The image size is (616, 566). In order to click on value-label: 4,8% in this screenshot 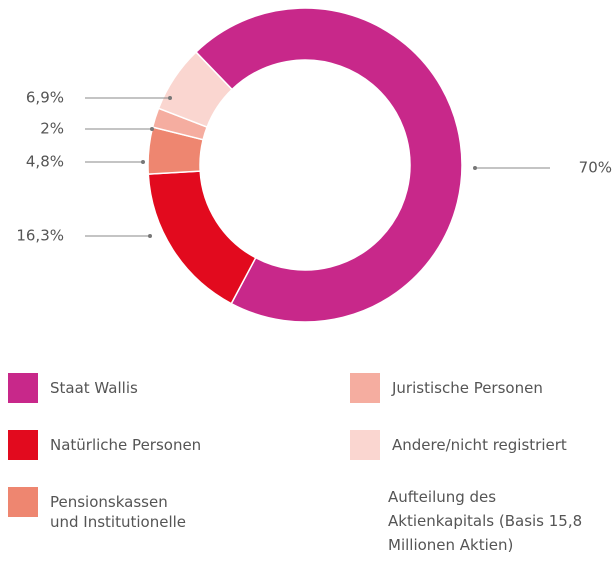, I will do `click(45, 162)`.